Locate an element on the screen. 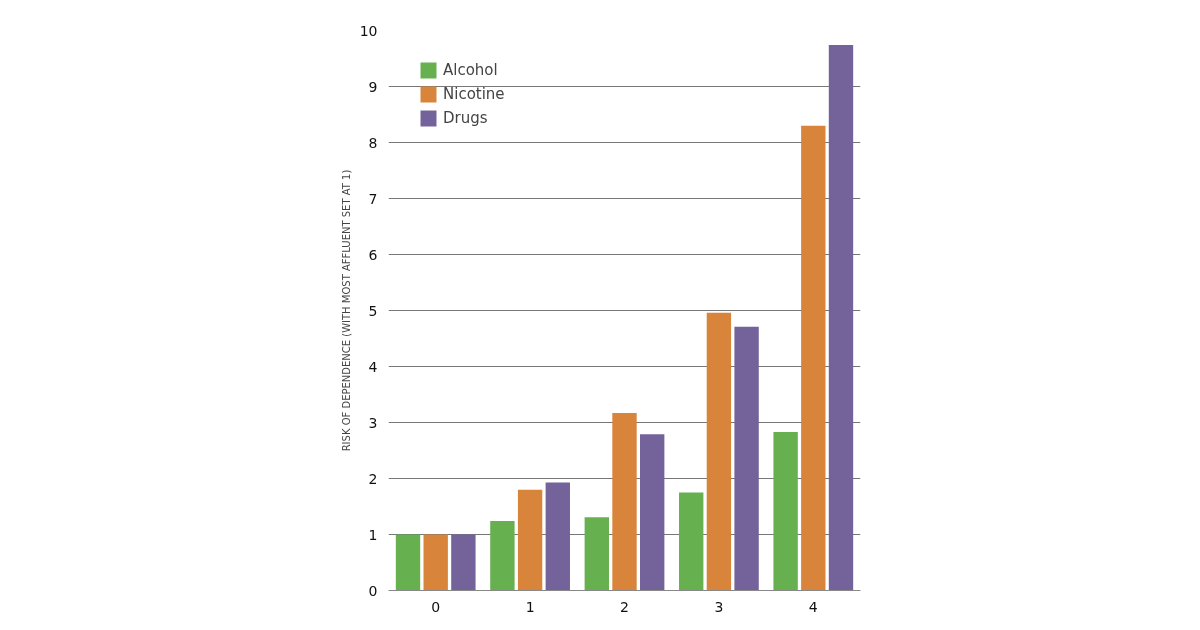  y-tick-label: 9 is located at coordinates (373, 86).